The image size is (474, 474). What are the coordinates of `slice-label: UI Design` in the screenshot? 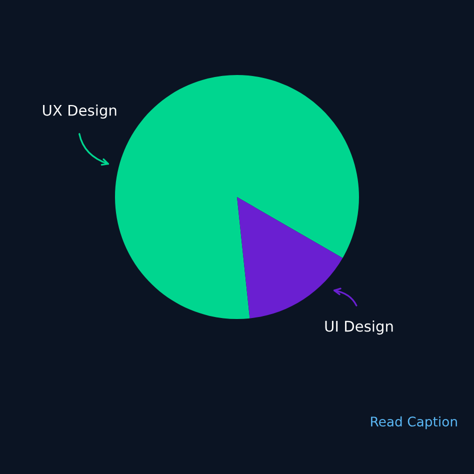 It's located at (359, 327).